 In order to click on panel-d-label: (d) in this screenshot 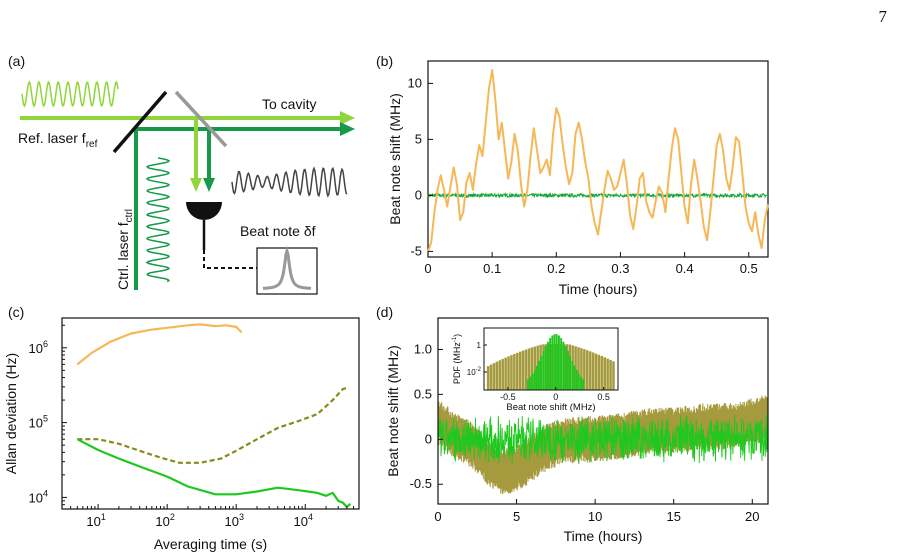, I will do `click(384, 312)`.